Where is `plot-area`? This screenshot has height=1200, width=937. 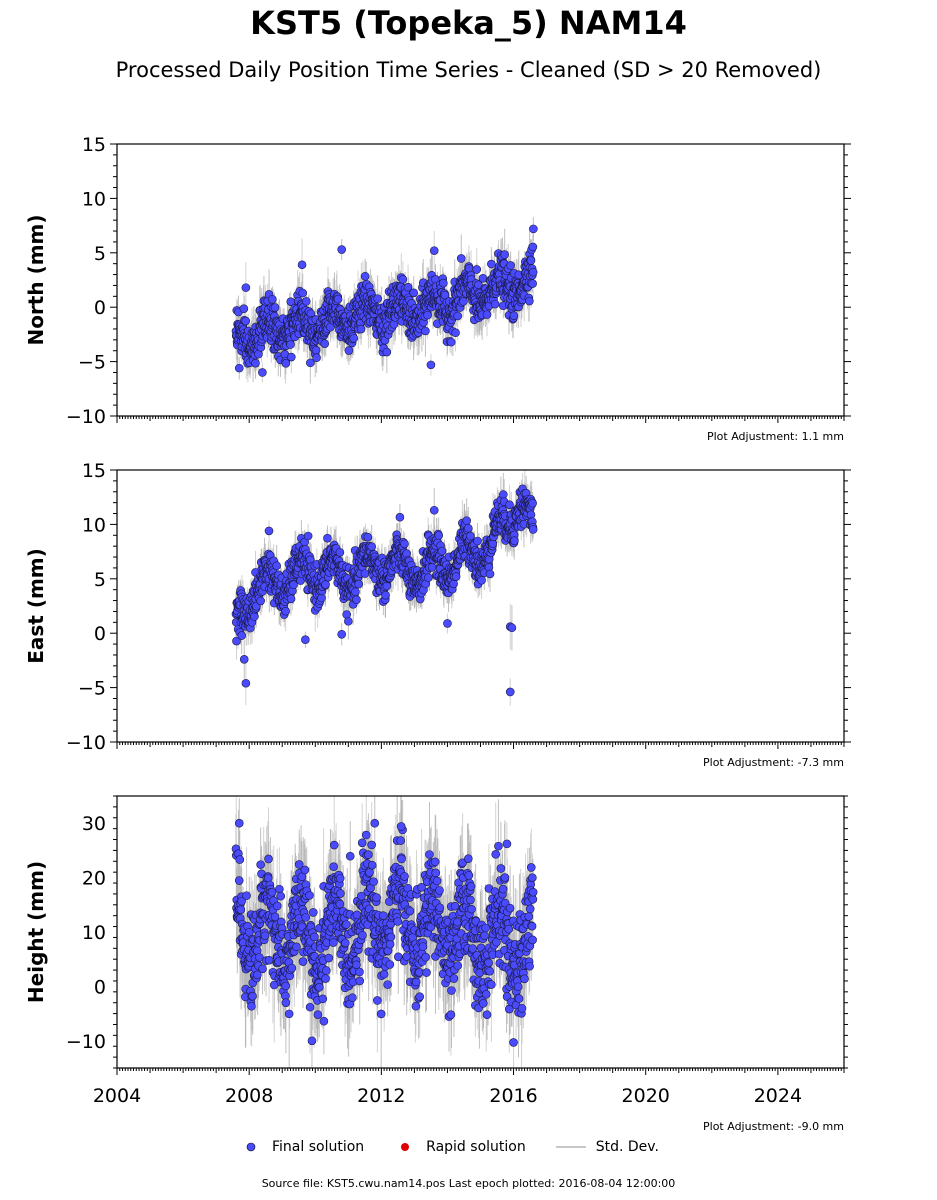
plot-area is located at coordinates (384, 300).